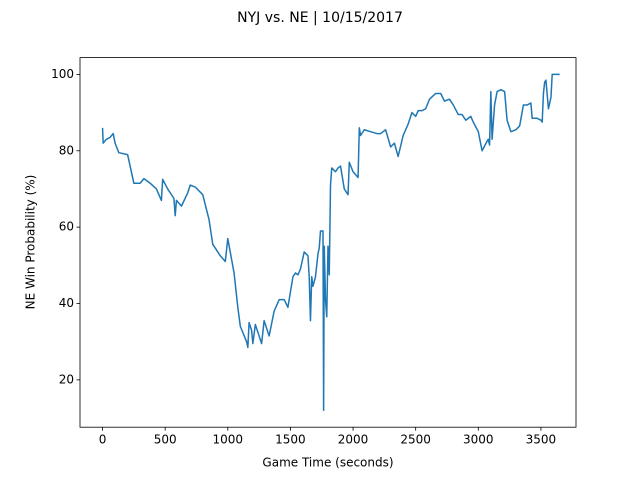 The width and height of the screenshot is (640, 484). Describe the element at coordinates (66, 227) in the screenshot. I see `y-tick-label: 60` at that location.